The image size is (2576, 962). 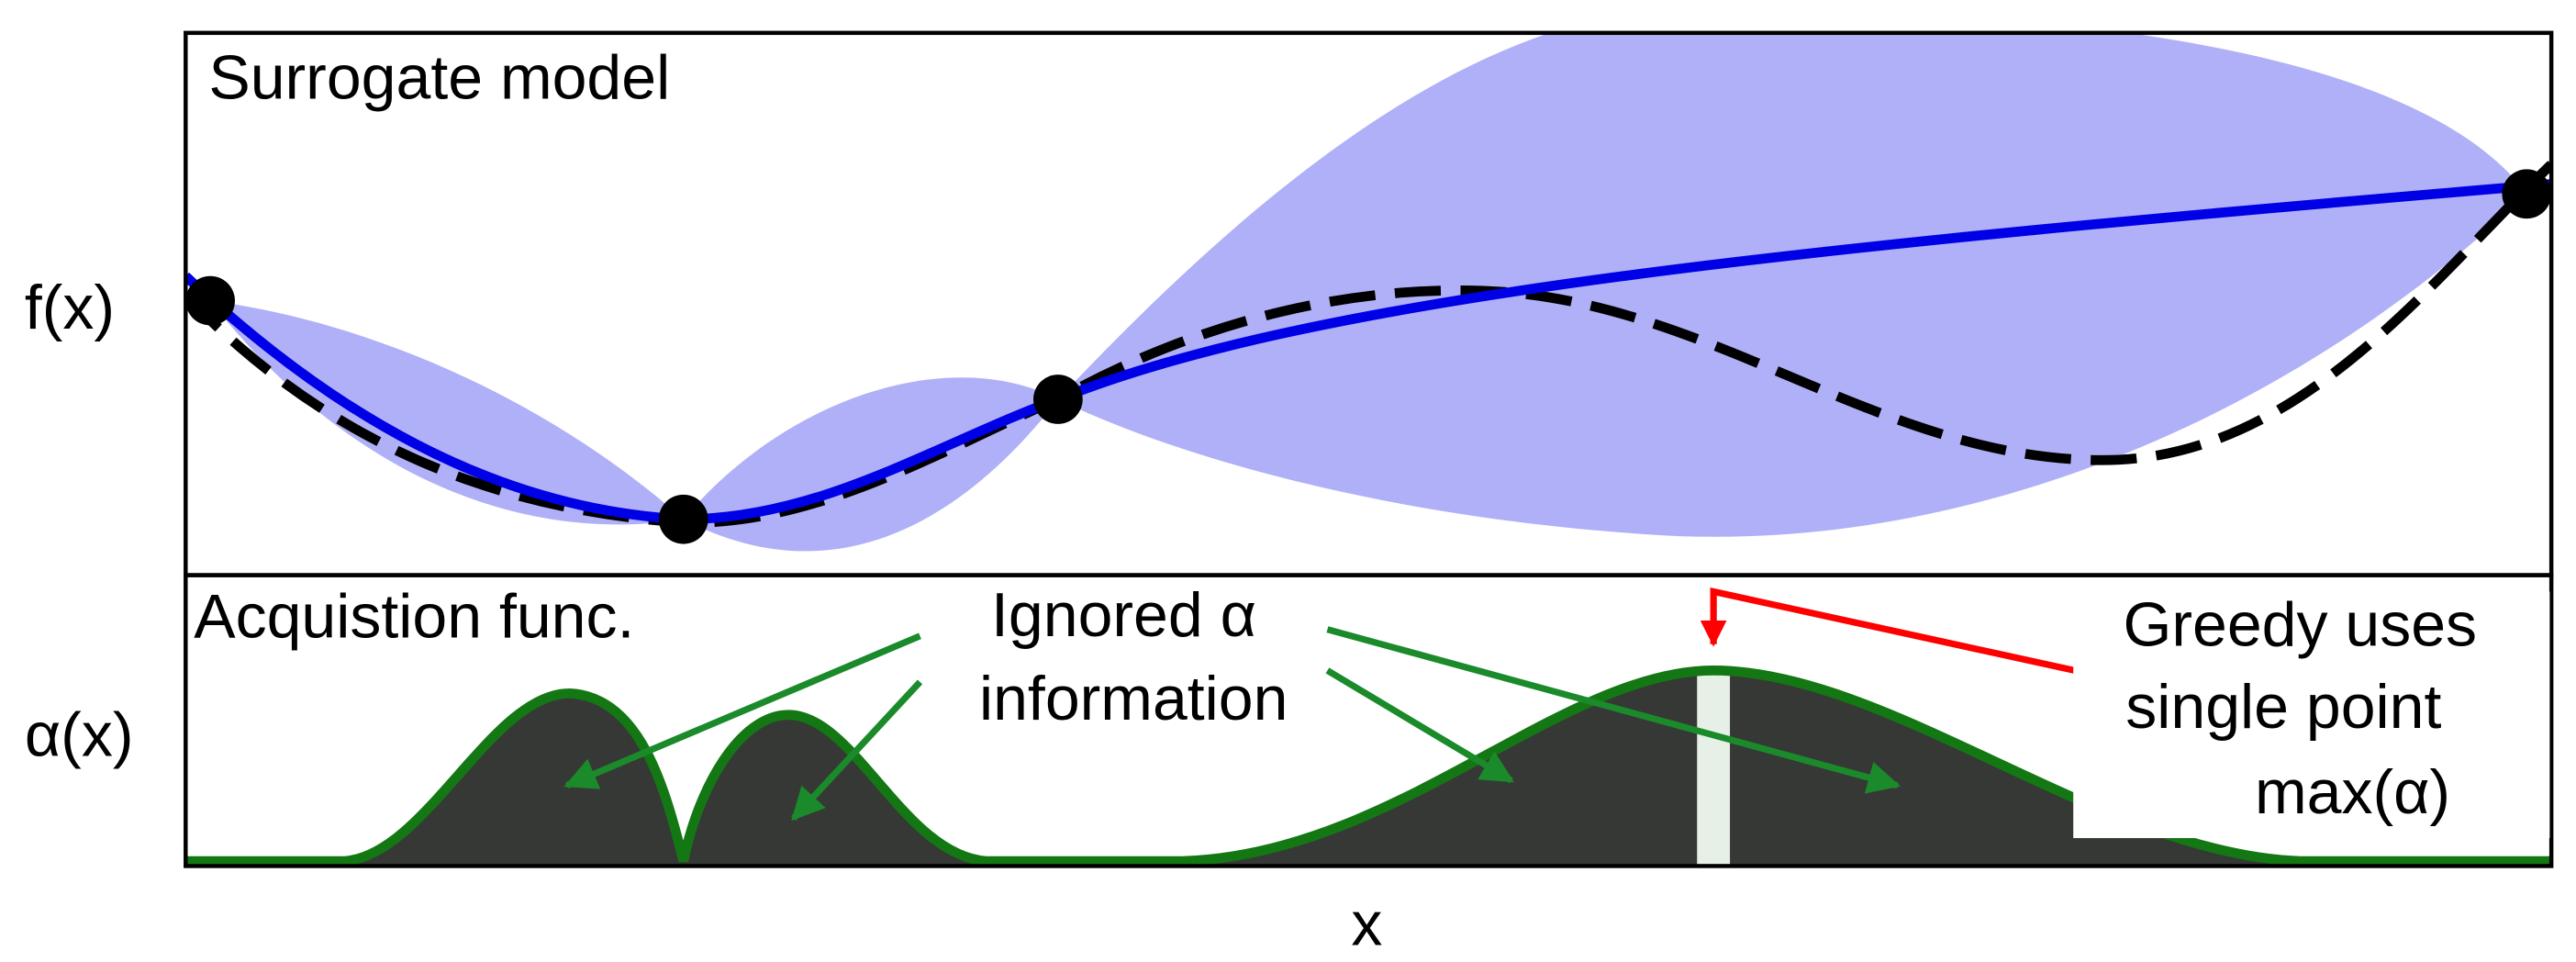 I want to click on annotation: Greedy uses, so click(x=2300, y=625).